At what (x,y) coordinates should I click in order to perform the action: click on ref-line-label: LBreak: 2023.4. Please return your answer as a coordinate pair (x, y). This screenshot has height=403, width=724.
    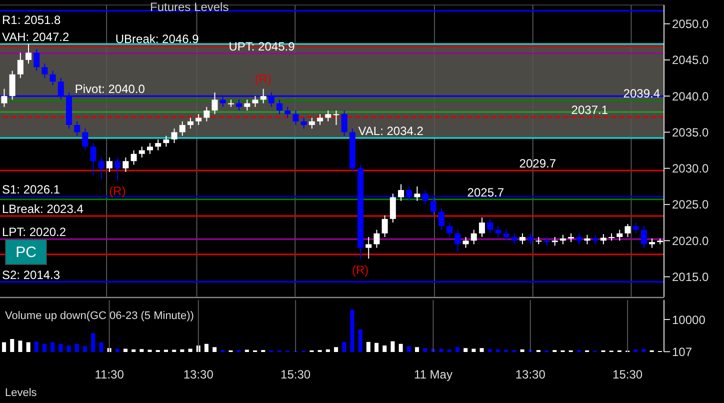
    Looking at the image, I should click on (43, 209).